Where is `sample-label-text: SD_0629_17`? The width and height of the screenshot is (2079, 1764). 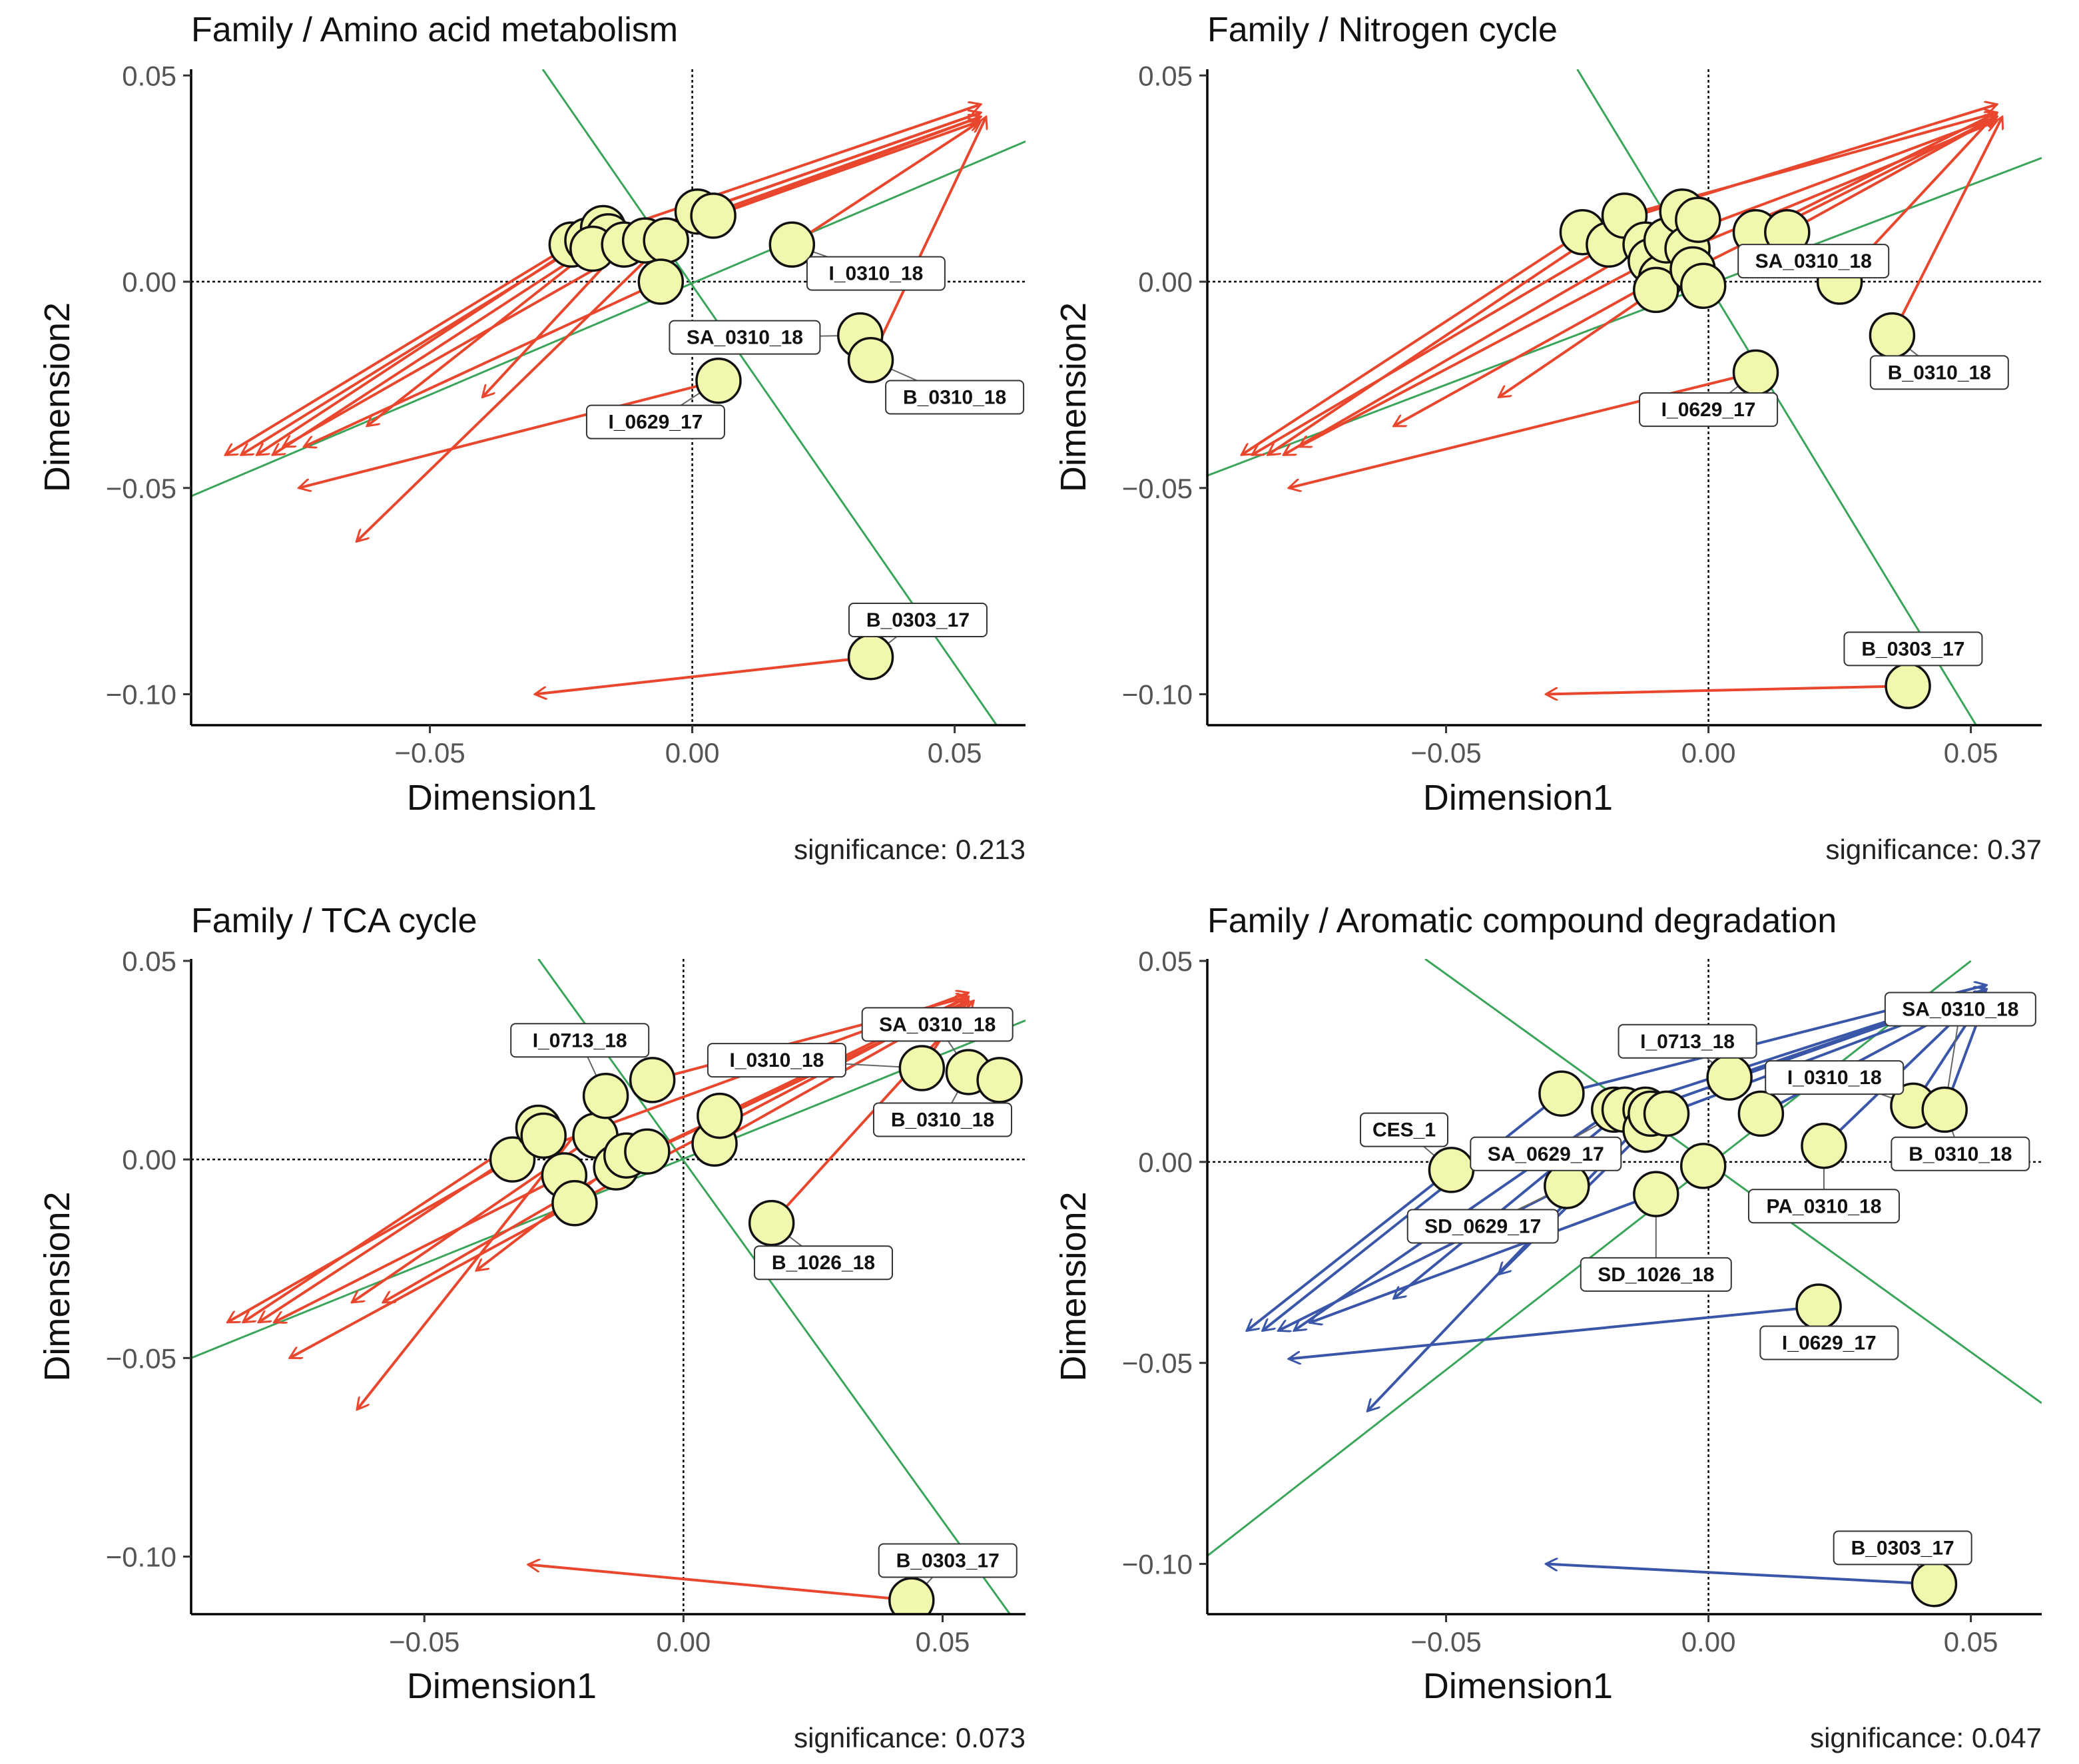 sample-label-text: SD_0629_17 is located at coordinates (1482, 1226).